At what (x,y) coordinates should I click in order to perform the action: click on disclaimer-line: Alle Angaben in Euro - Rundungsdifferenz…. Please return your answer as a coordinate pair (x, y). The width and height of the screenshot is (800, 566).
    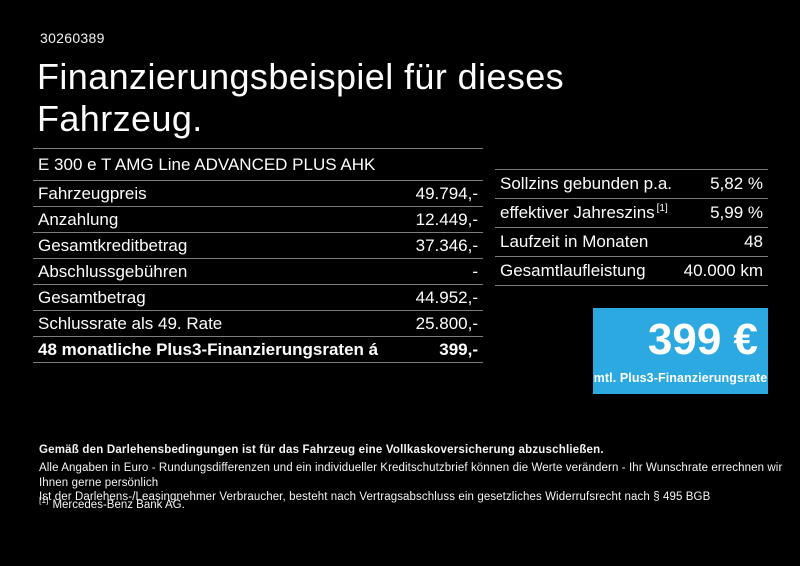
    Looking at the image, I should click on (411, 475).